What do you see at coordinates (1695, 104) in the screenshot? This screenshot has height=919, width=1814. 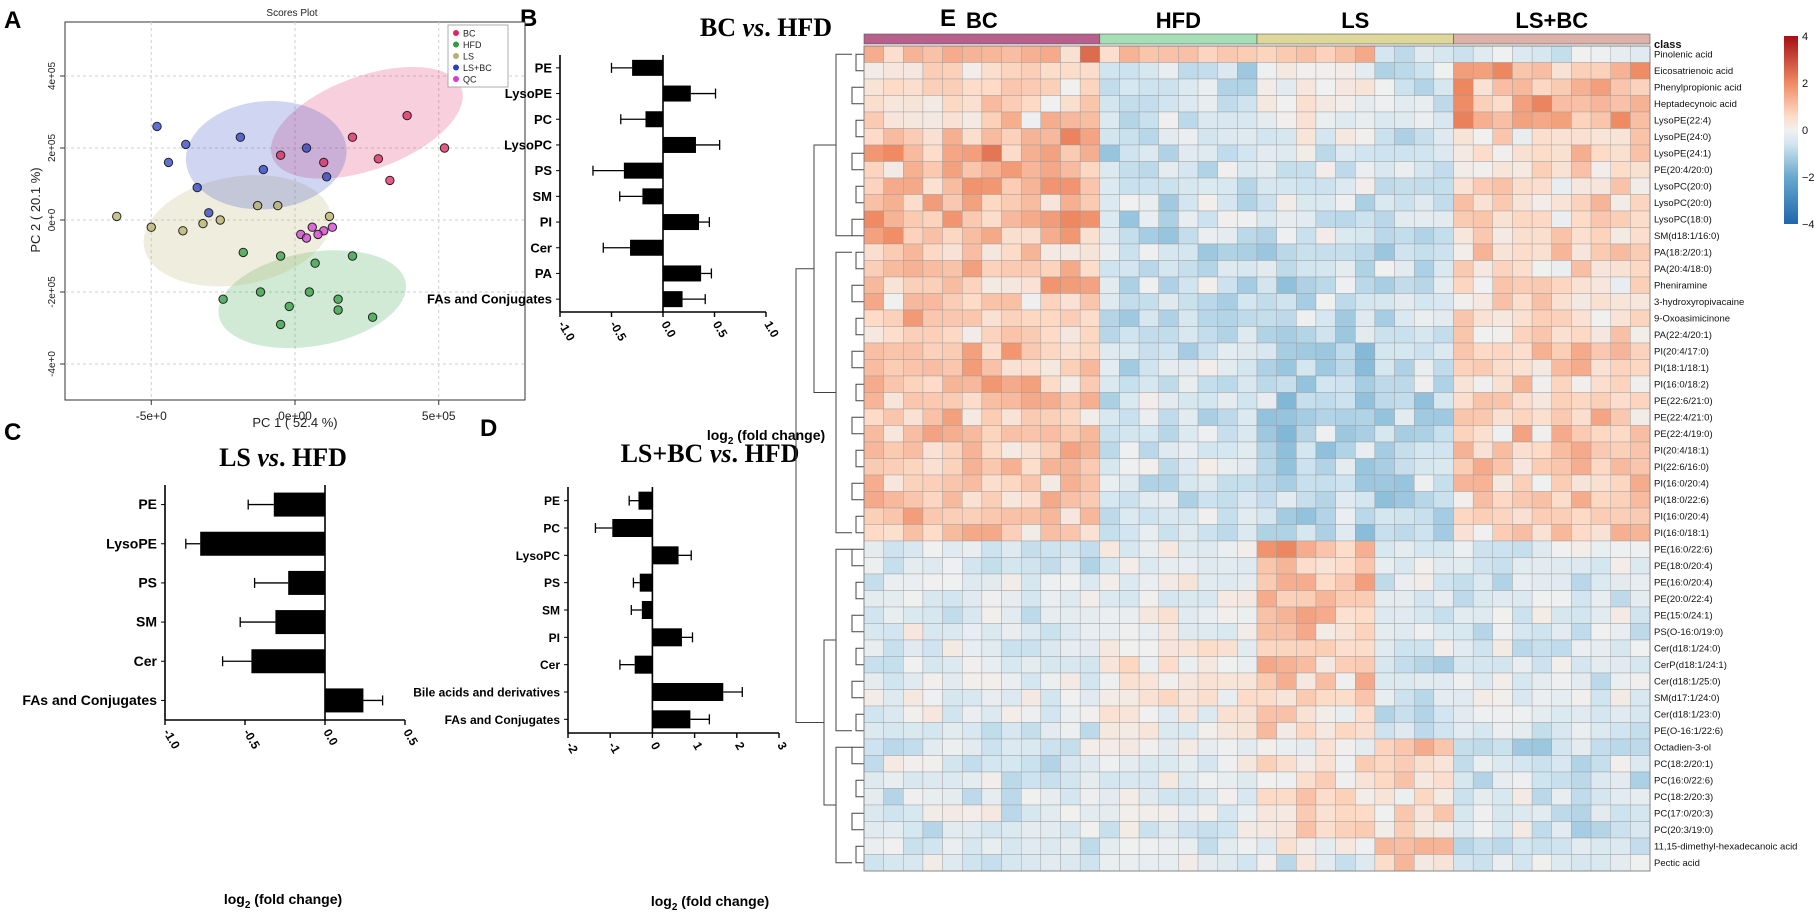 I see `heatmap-row-label: Heptadecynoic acid` at bounding box center [1695, 104].